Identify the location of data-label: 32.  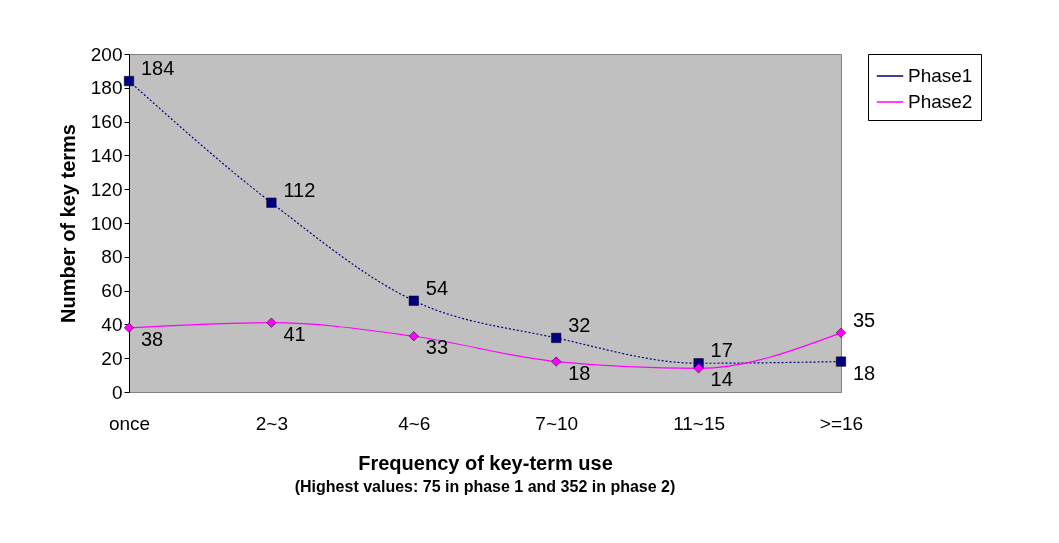
(579, 324).